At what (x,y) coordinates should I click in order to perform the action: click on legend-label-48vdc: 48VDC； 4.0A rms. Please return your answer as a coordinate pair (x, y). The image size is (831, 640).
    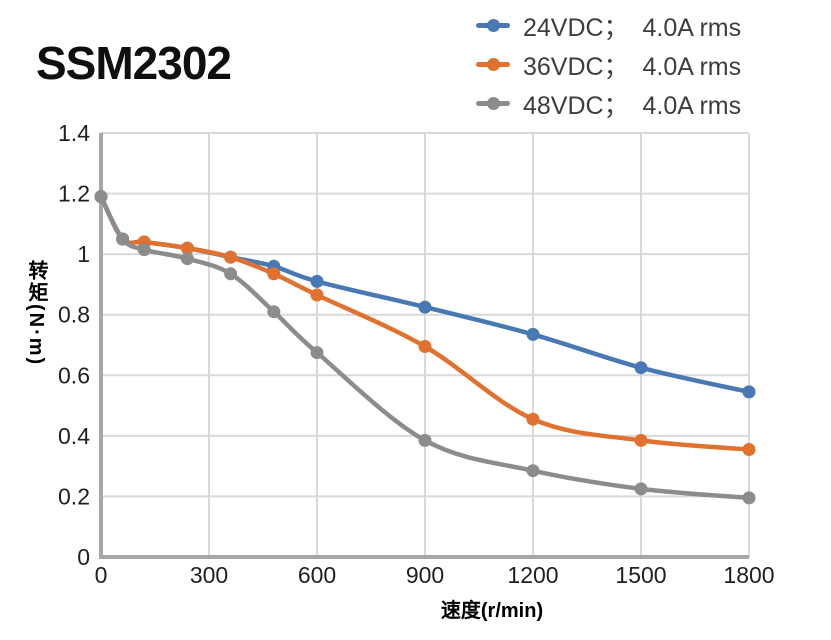
    Looking at the image, I should click on (632, 105).